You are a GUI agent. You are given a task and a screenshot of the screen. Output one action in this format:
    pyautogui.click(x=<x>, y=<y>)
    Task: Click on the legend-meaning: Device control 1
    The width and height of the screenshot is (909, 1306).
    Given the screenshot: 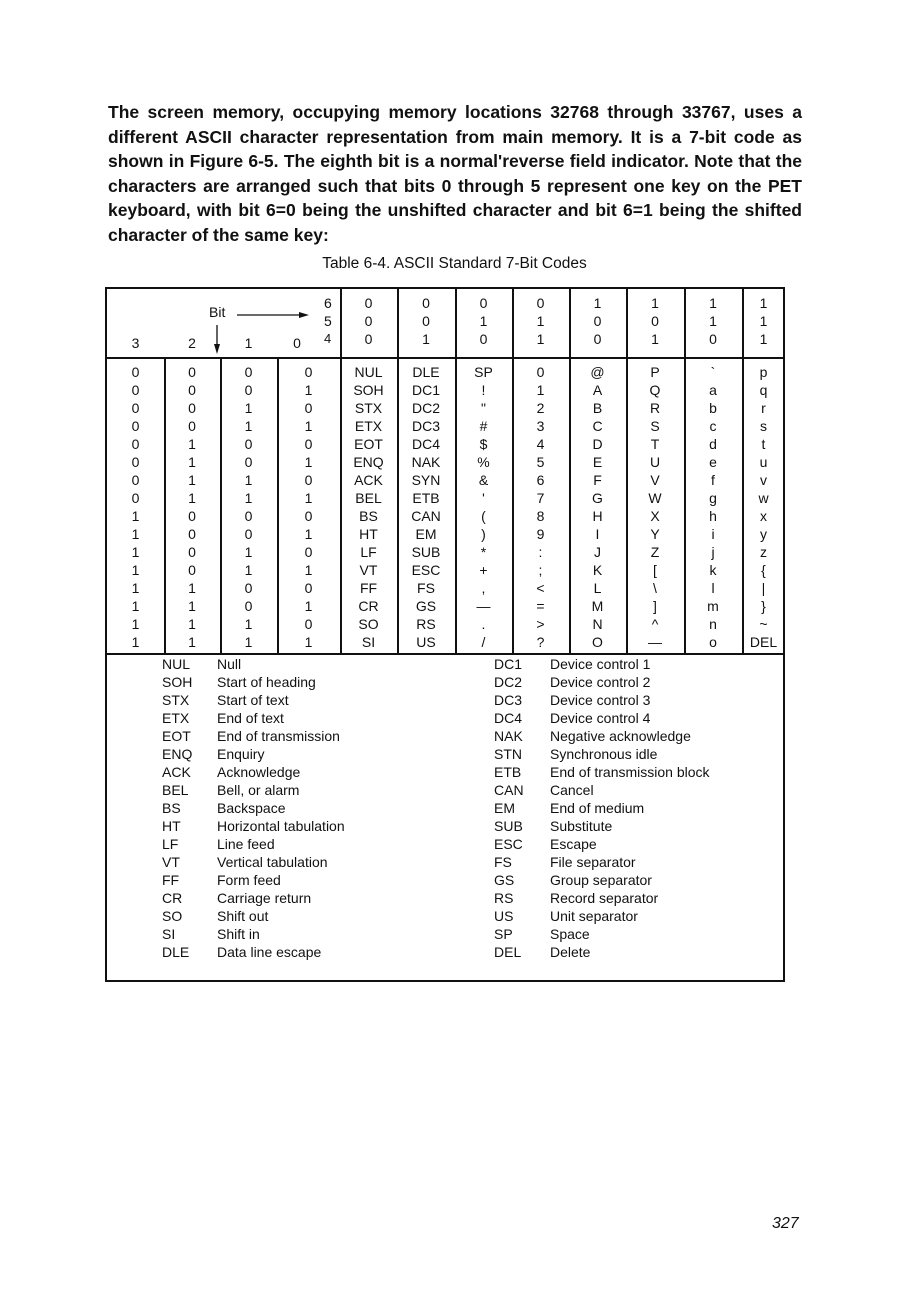 What is the action you would take?
    pyautogui.click(x=600, y=664)
    